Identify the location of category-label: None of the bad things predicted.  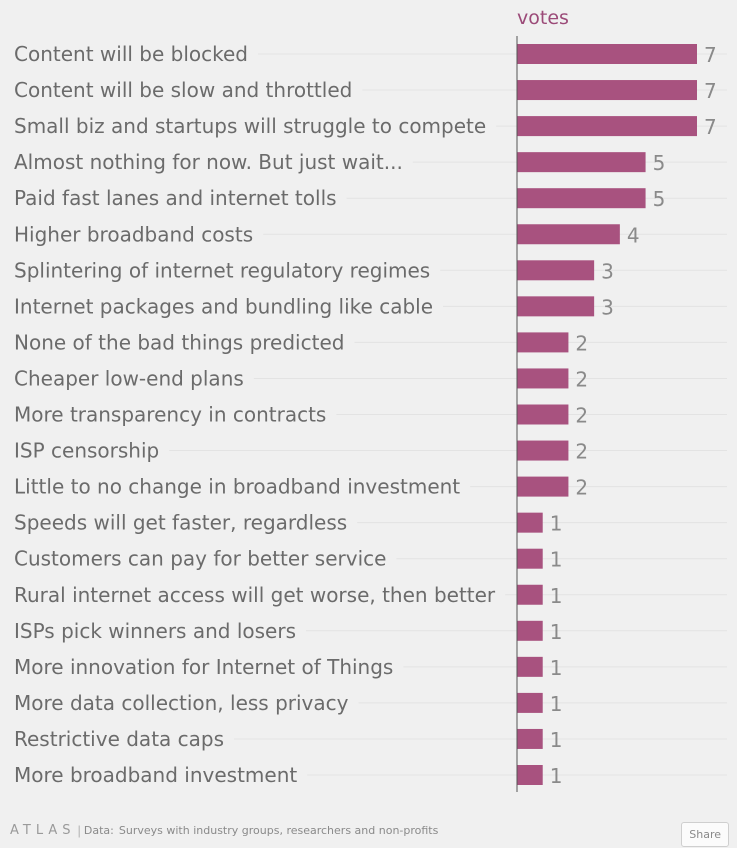
(179, 342).